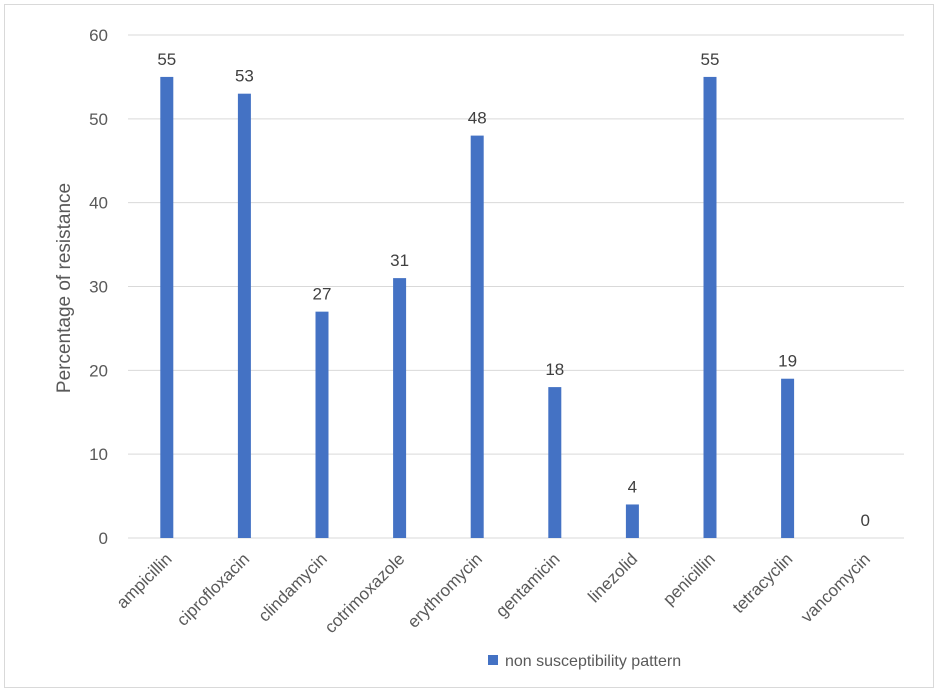  I want to click on x-tick-label: gentamicin, so click(528, 585).